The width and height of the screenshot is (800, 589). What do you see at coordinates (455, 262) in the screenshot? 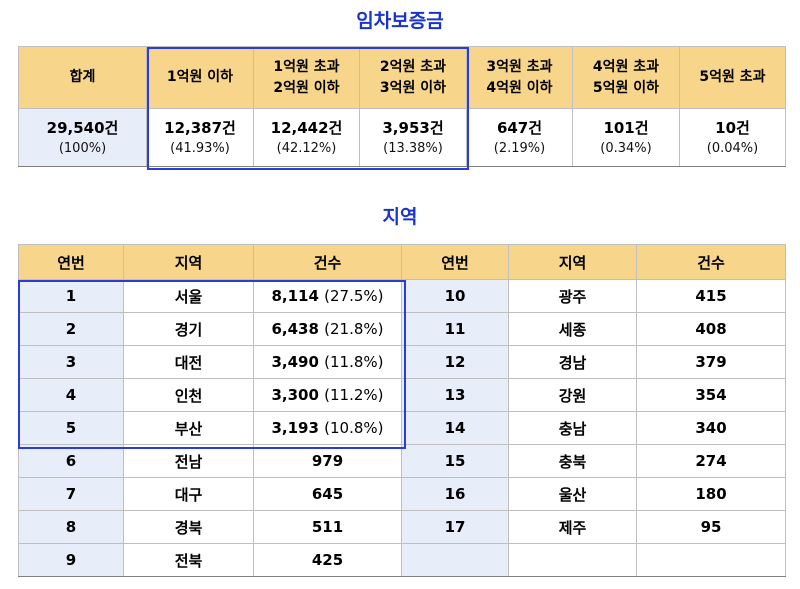
I see `region-header-cell: 연번` at bounding box center [455, 262].